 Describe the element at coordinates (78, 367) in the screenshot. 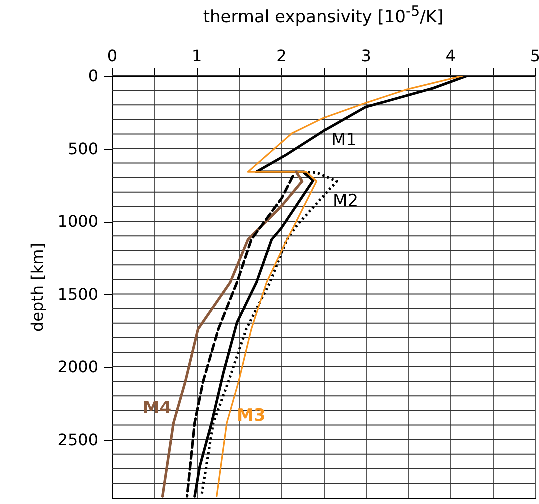

I see `y-tick-label: 2000` at that location.